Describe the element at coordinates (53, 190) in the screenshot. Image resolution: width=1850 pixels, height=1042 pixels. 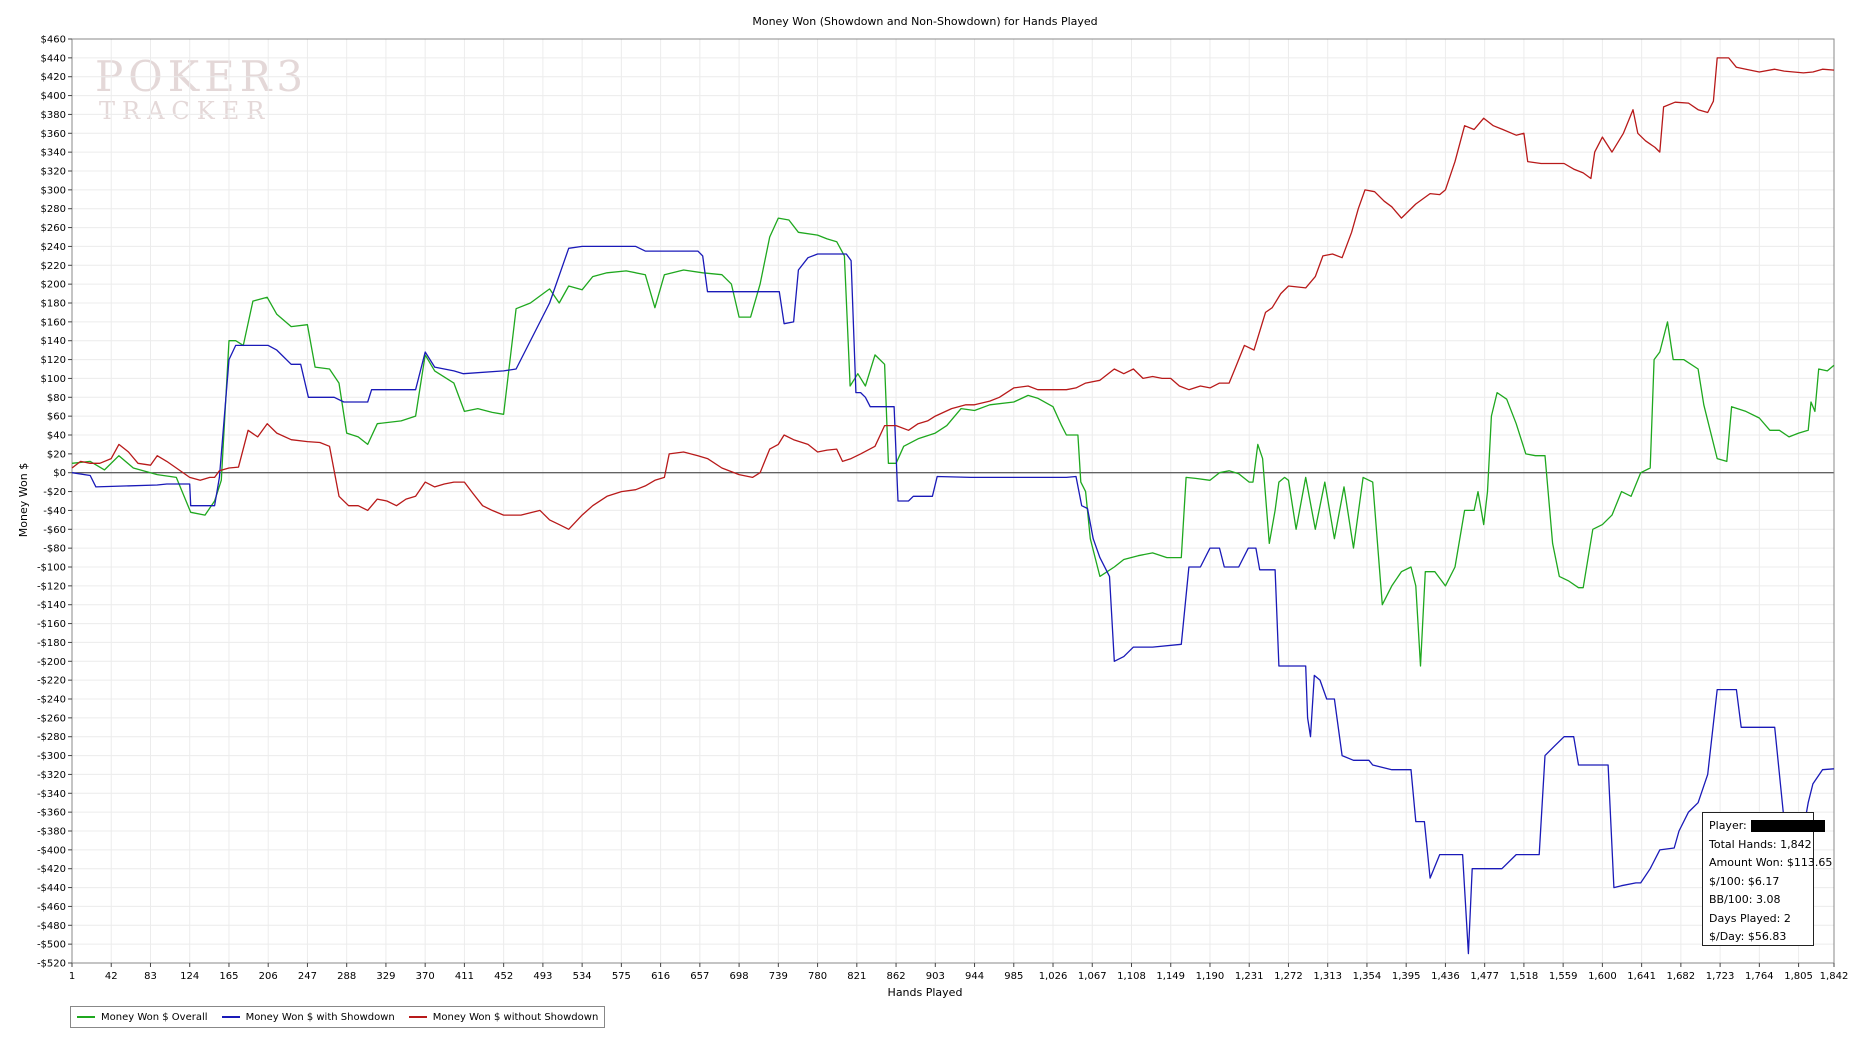
I see `y-tick-label: $300` at that location.